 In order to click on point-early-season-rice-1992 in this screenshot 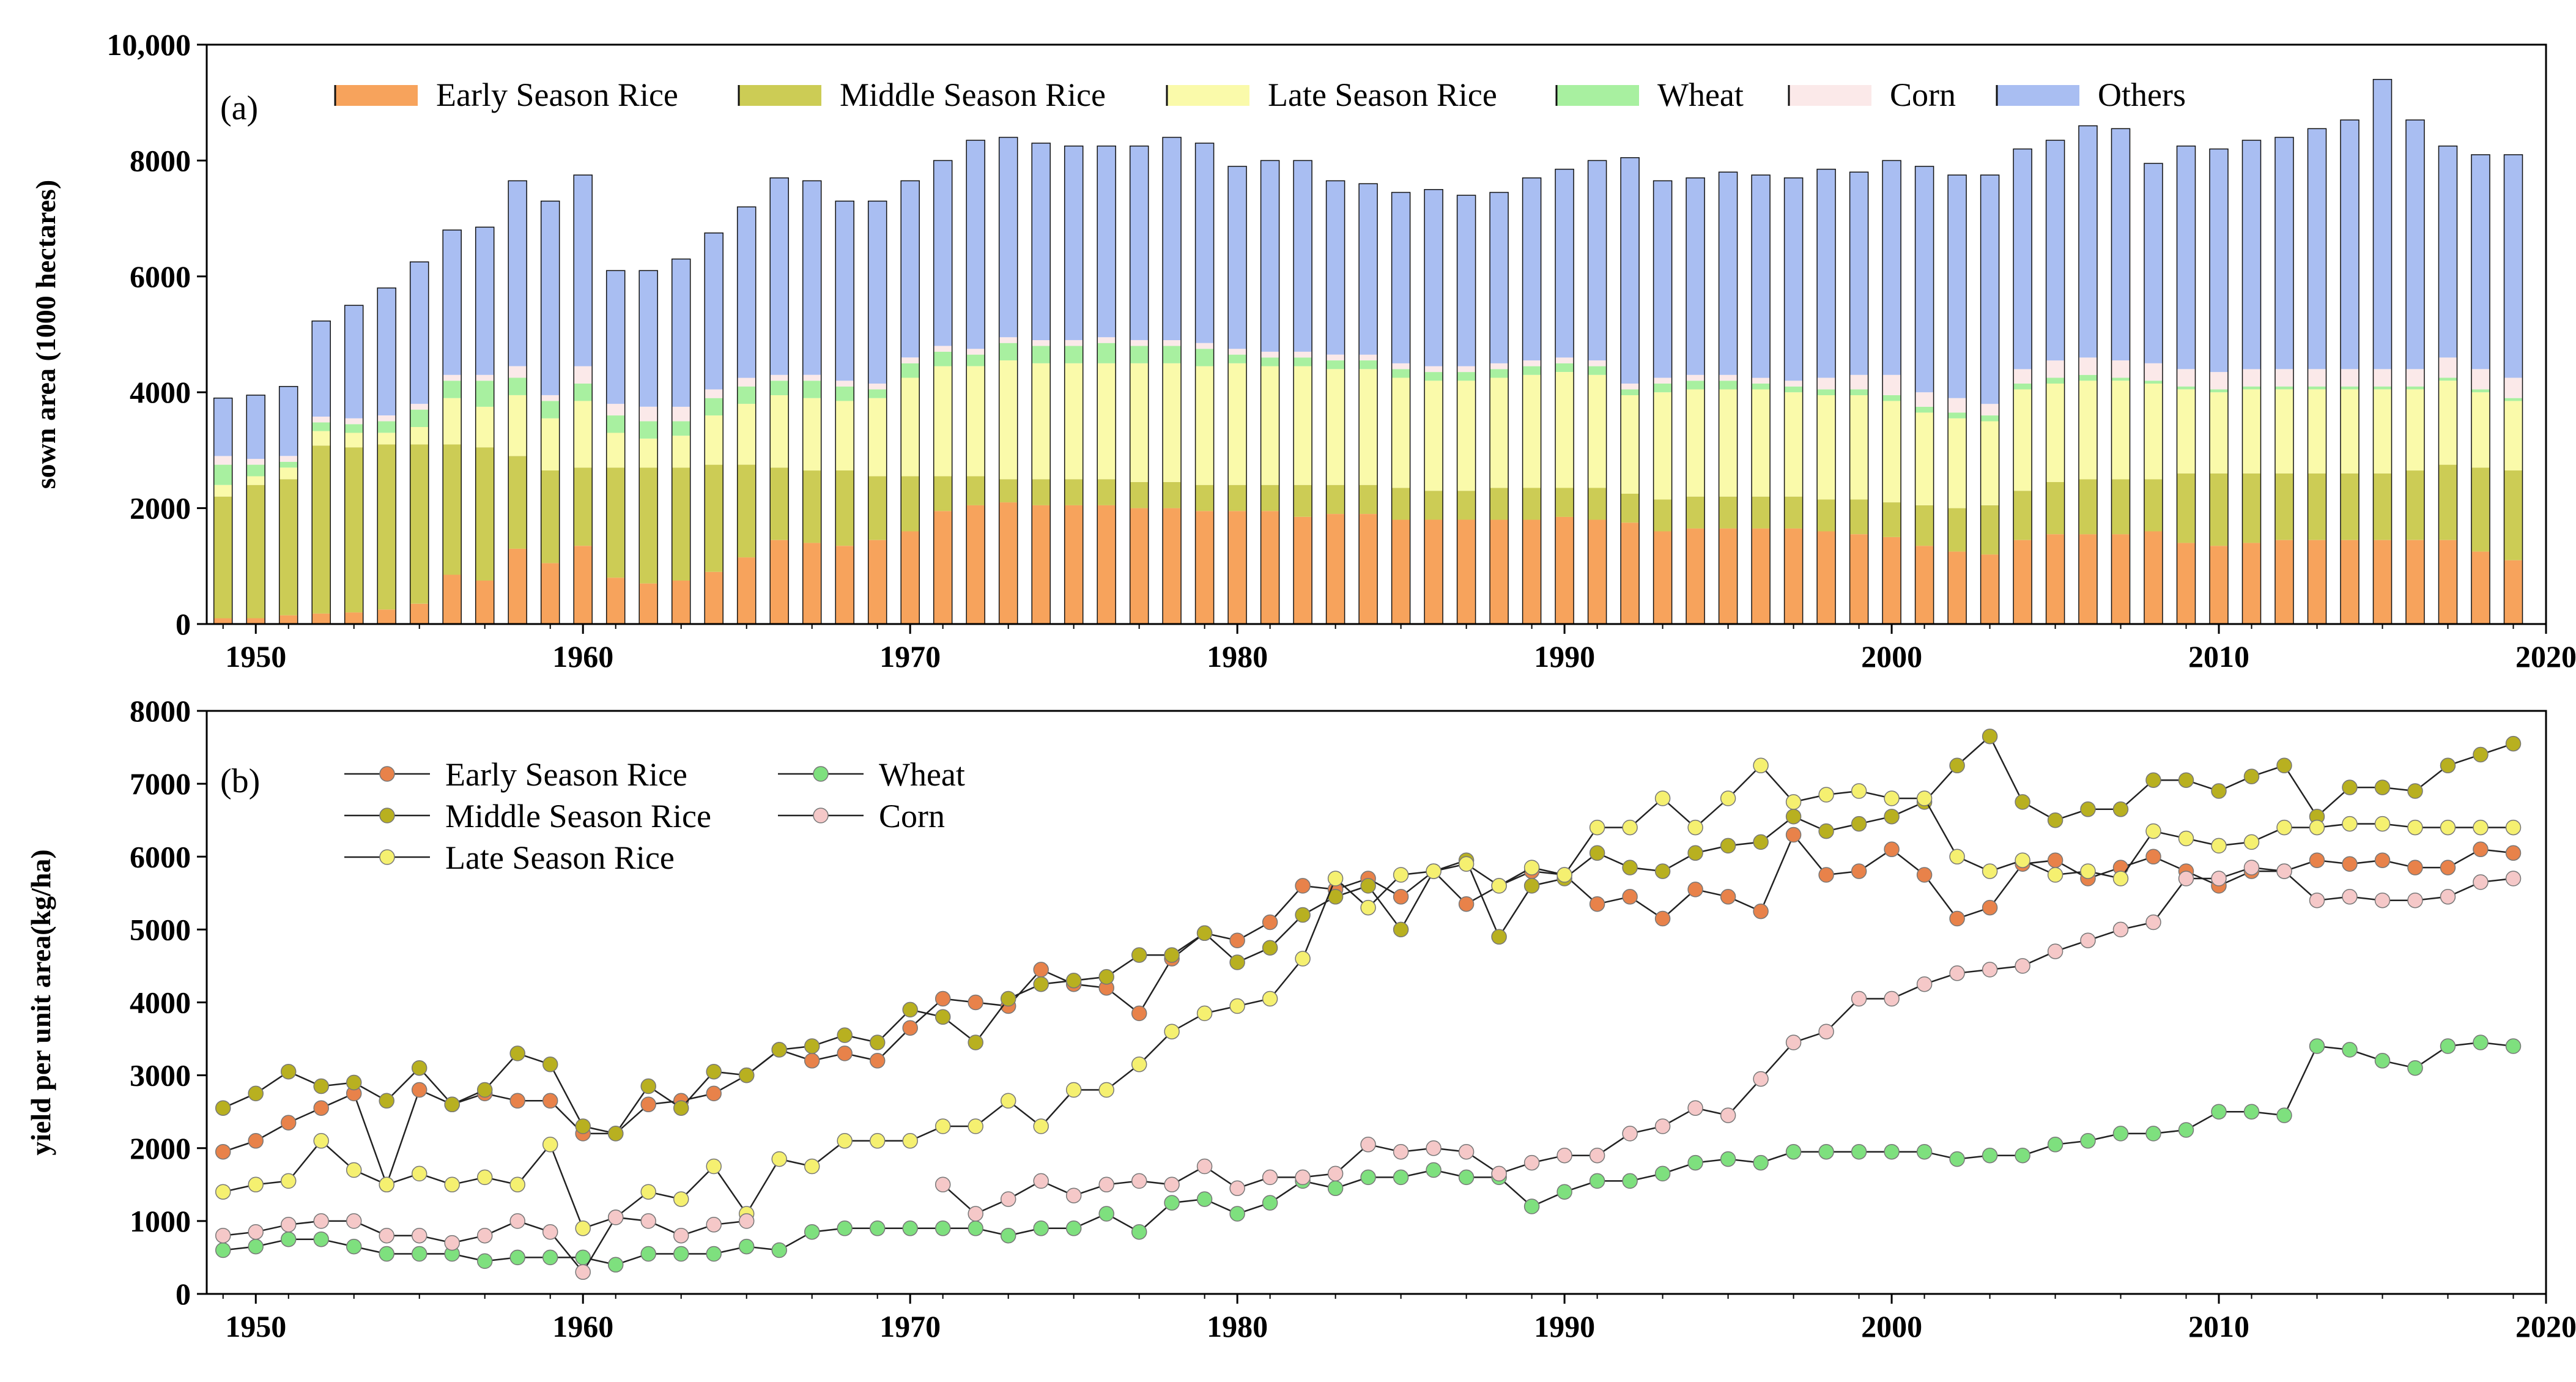, I will do `click(1630, 897)`.